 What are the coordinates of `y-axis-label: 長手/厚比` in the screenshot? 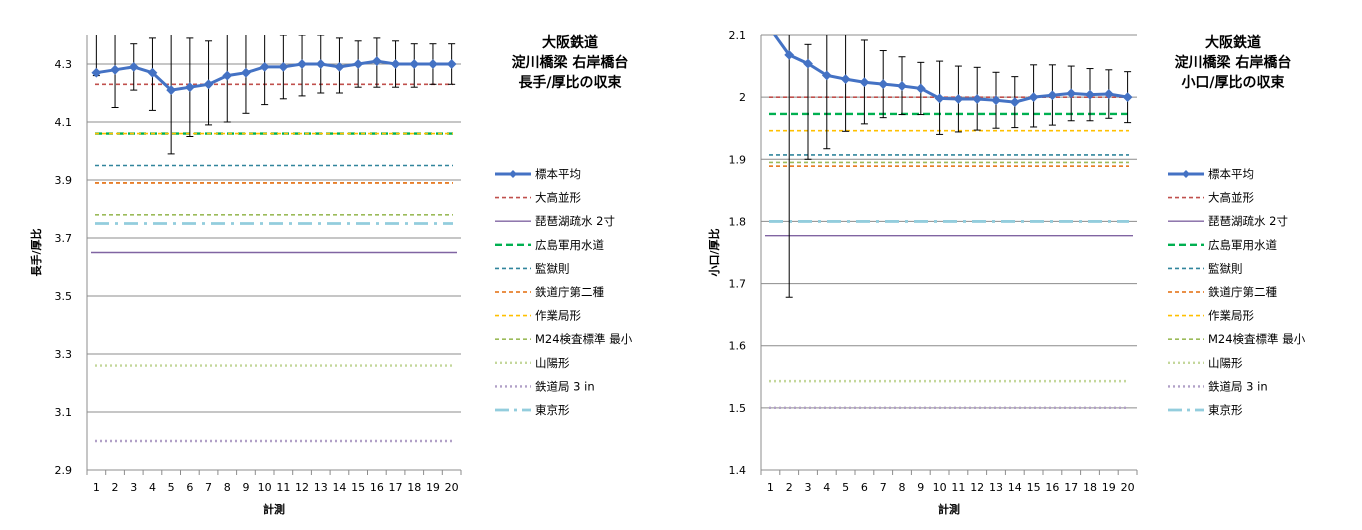 It's located at (36, 252).